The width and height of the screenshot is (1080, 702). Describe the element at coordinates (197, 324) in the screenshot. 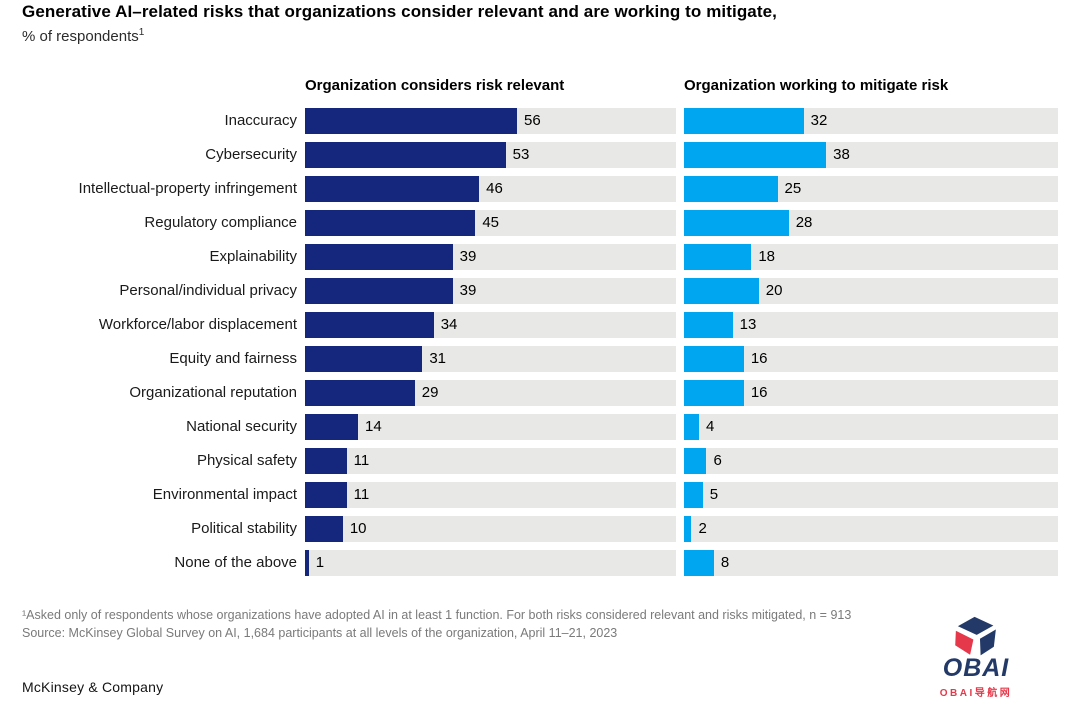

I see `category-label: Workforce/labor displacement` at that location.